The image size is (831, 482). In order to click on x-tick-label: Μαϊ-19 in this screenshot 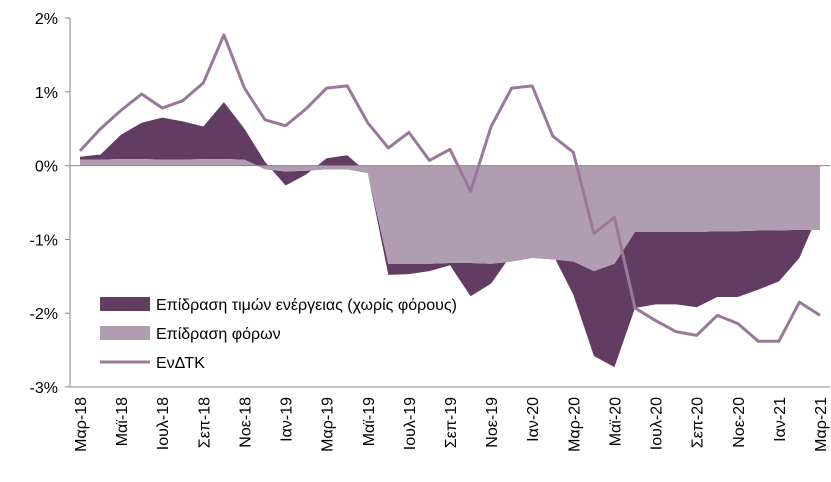, I will do `click(369, 421)`.